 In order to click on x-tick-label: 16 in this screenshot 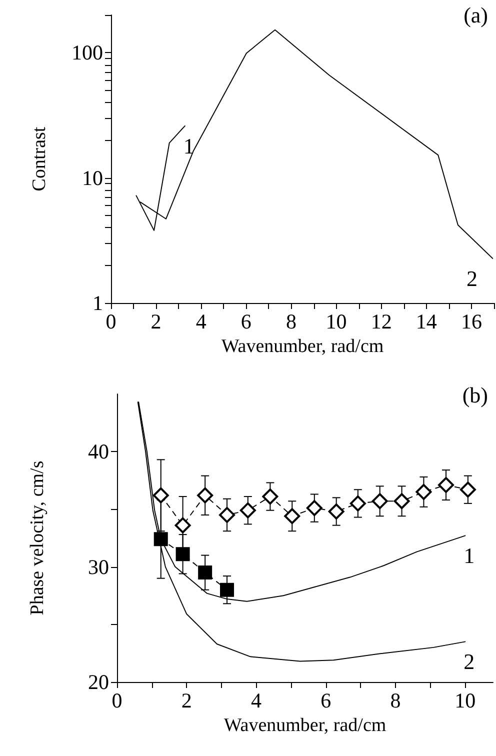, I will do `click(471, 322)`.